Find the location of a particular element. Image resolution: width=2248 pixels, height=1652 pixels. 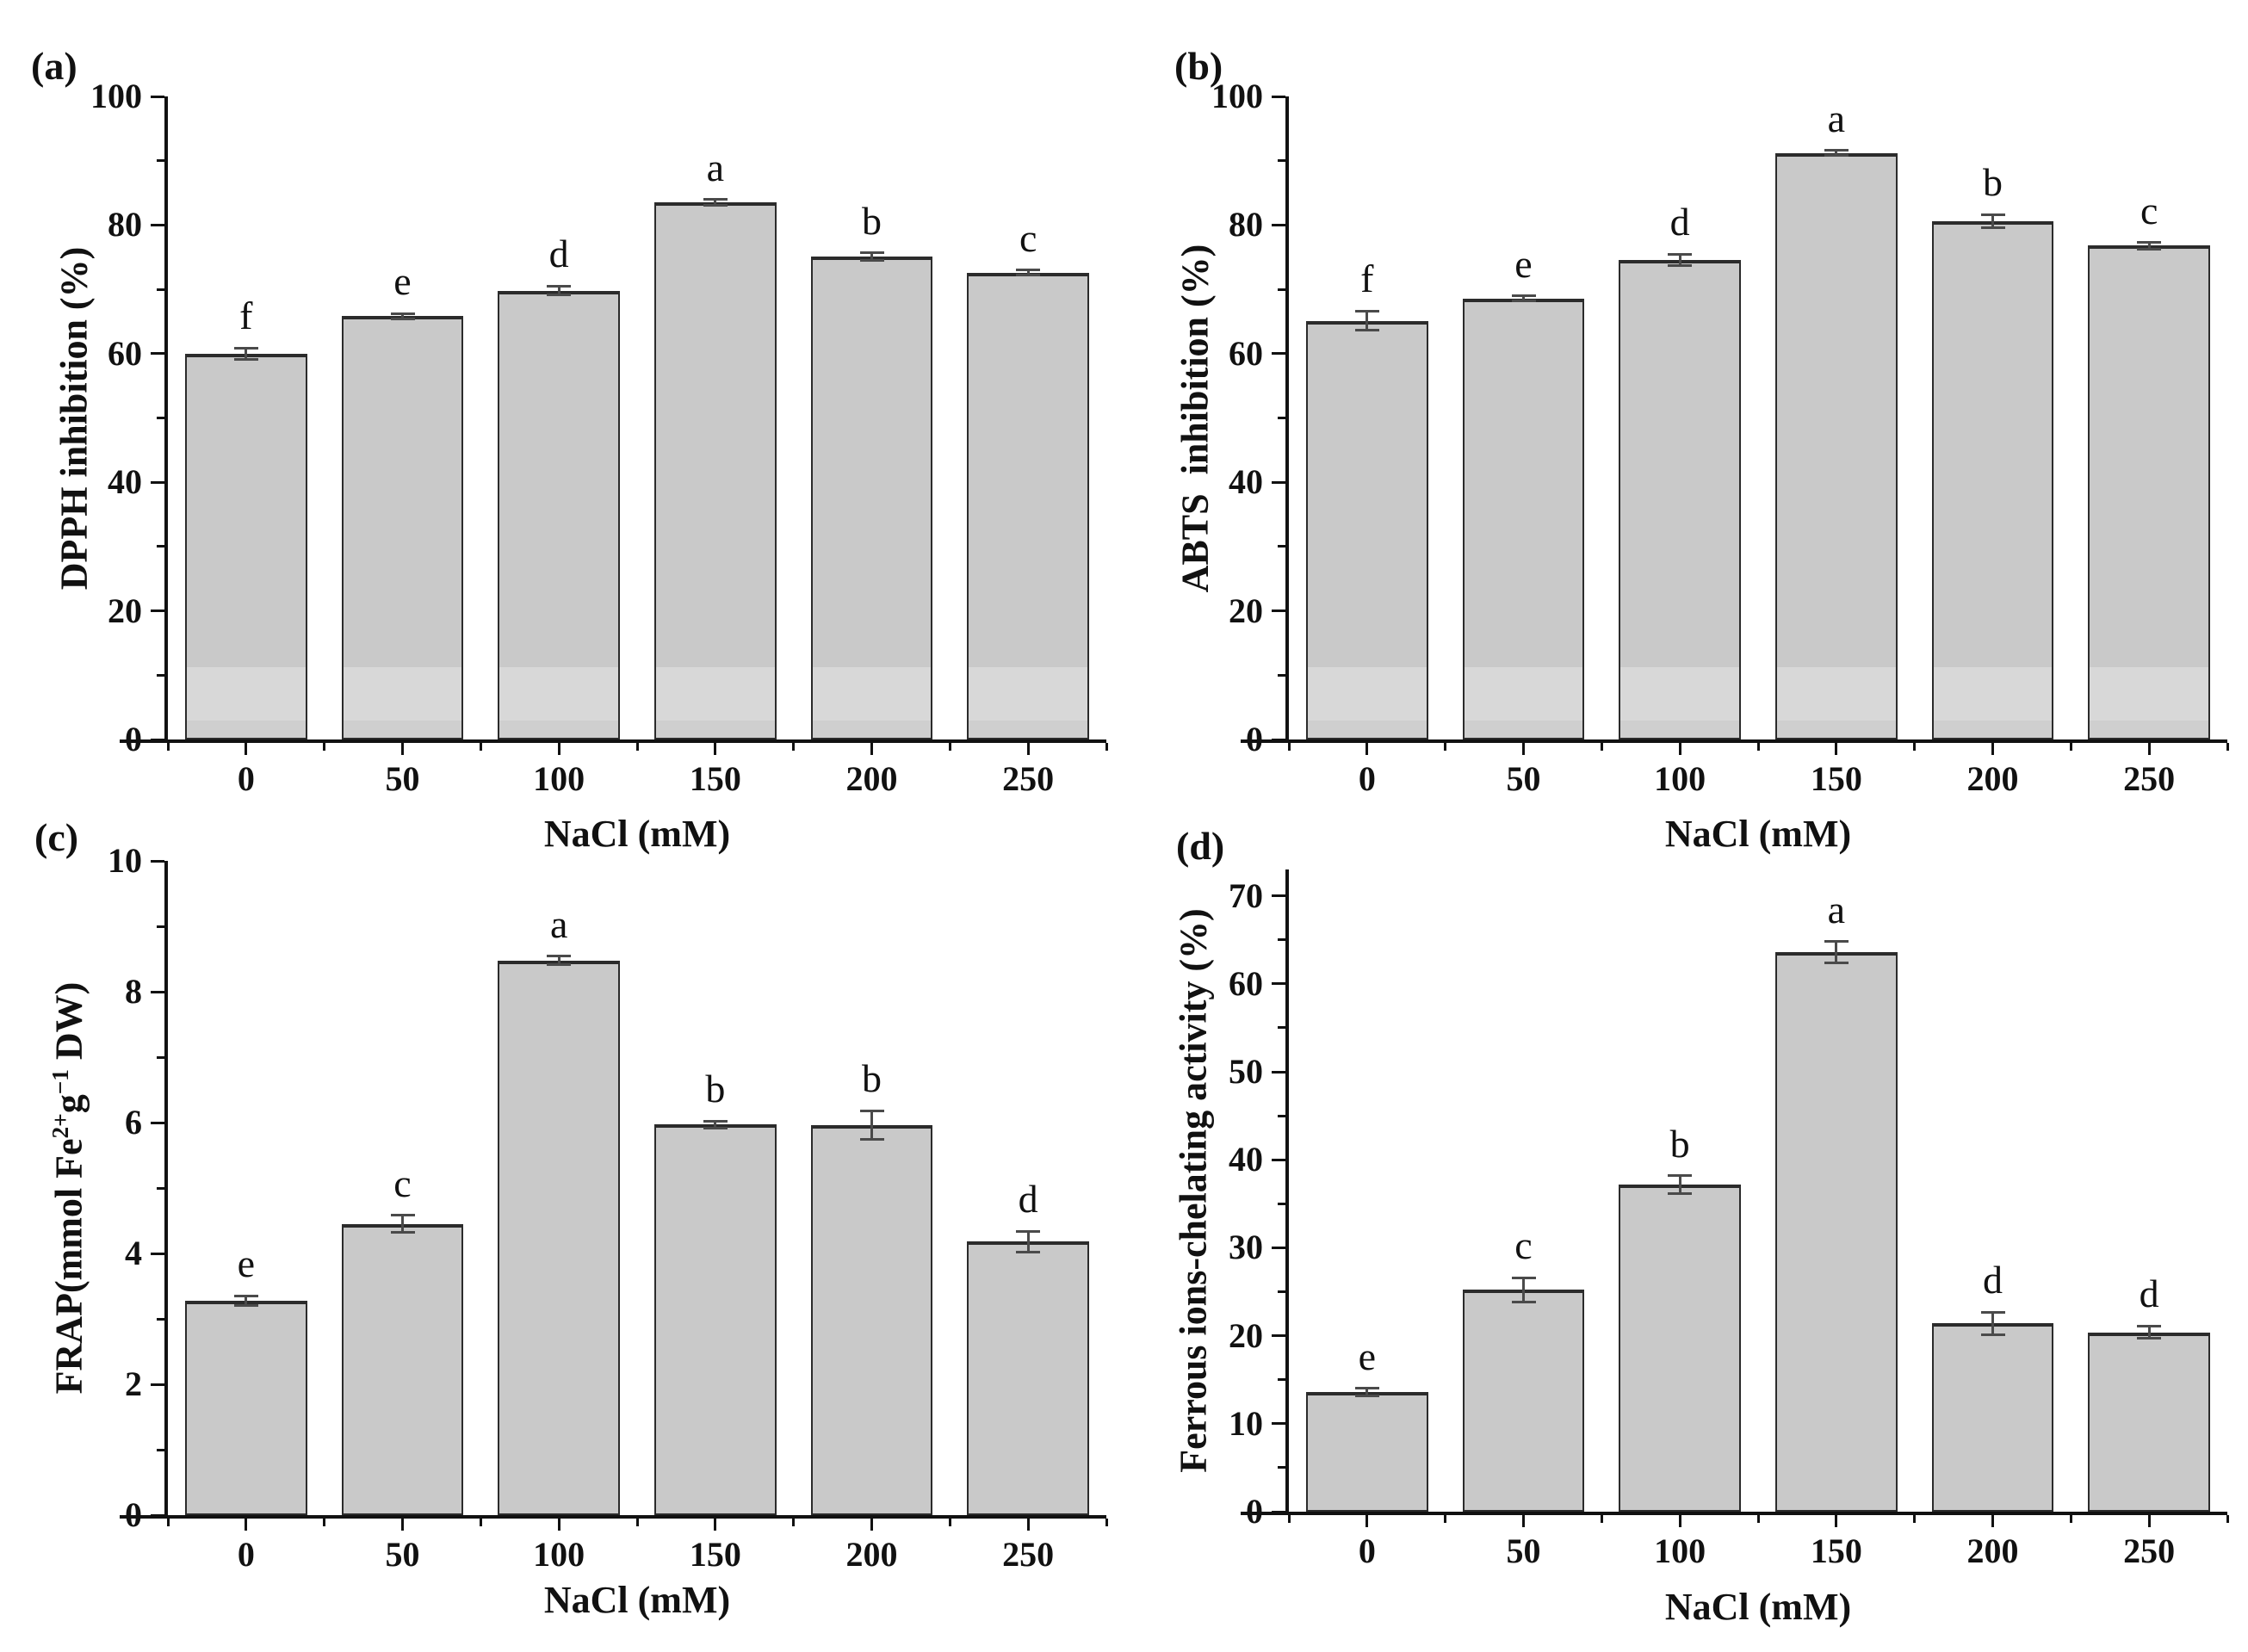

y-tick-label: 8 is located at coordinates (134, 992).